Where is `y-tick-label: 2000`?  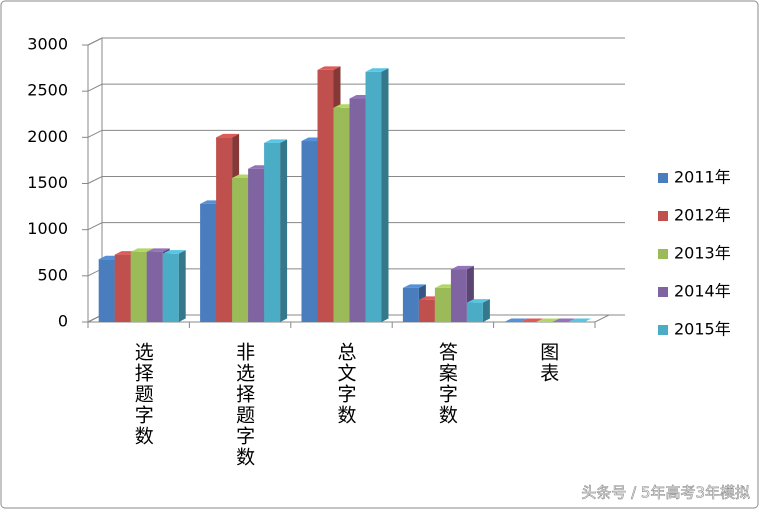
y-tick-label: 2000 is located at coordinates (47, 136).